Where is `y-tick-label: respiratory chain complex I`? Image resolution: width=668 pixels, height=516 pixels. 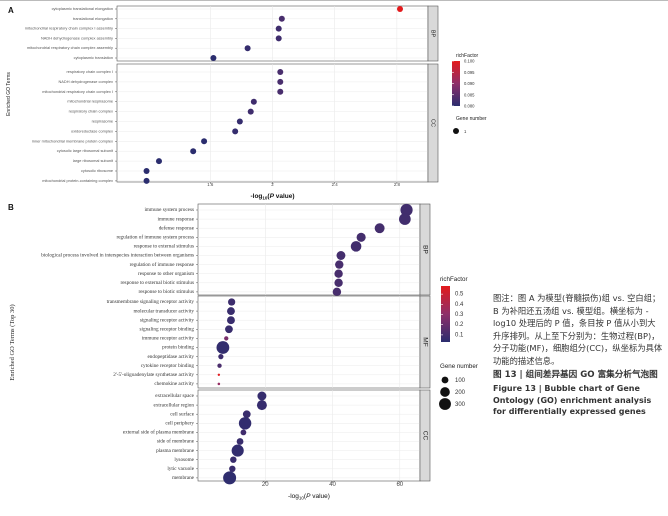
y-tick-label: respiratory chain complex I is located at coordinates (90, 71).